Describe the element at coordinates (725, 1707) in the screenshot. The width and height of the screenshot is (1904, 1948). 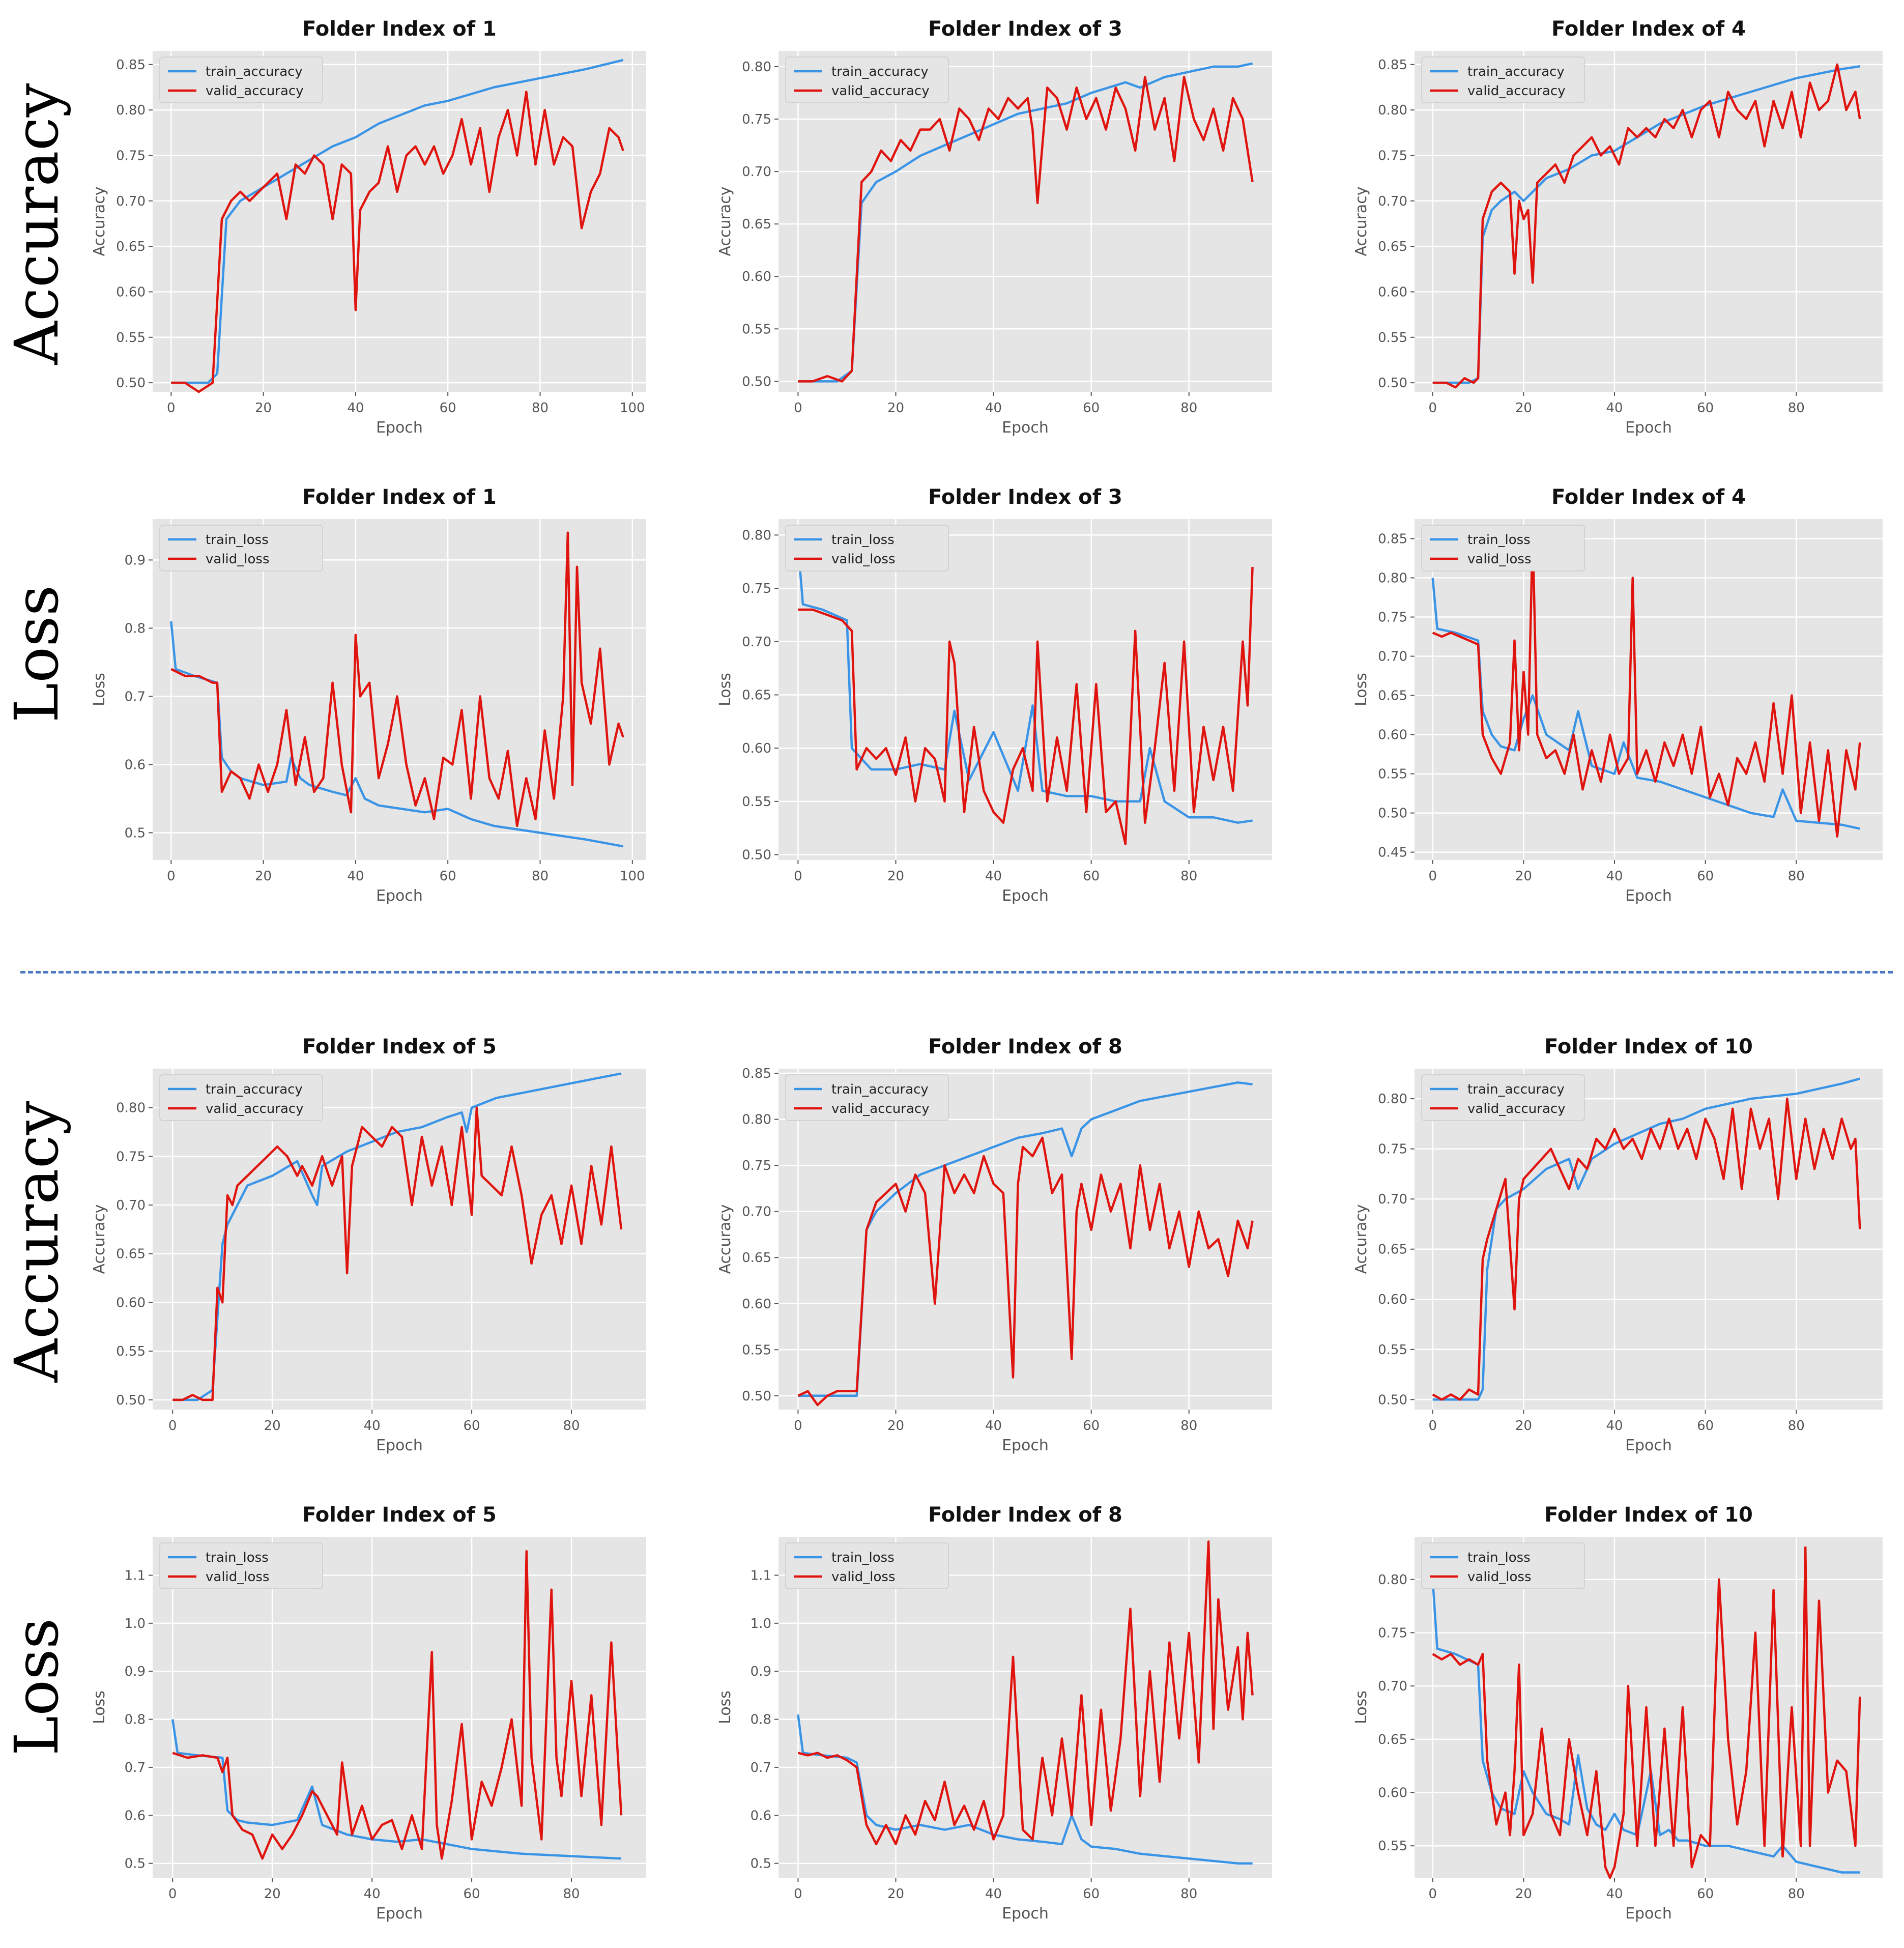
I see `y-axis-label: Loss` at that location.